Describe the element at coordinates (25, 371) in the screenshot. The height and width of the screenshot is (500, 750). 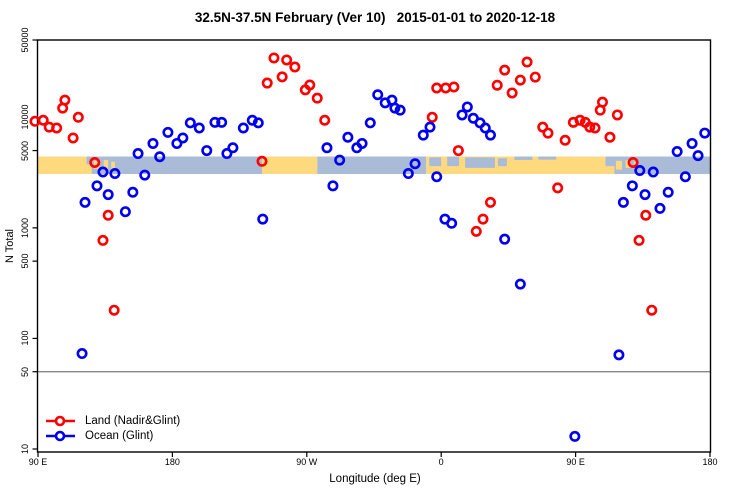
I see `y-tick-label: 50` at that location.